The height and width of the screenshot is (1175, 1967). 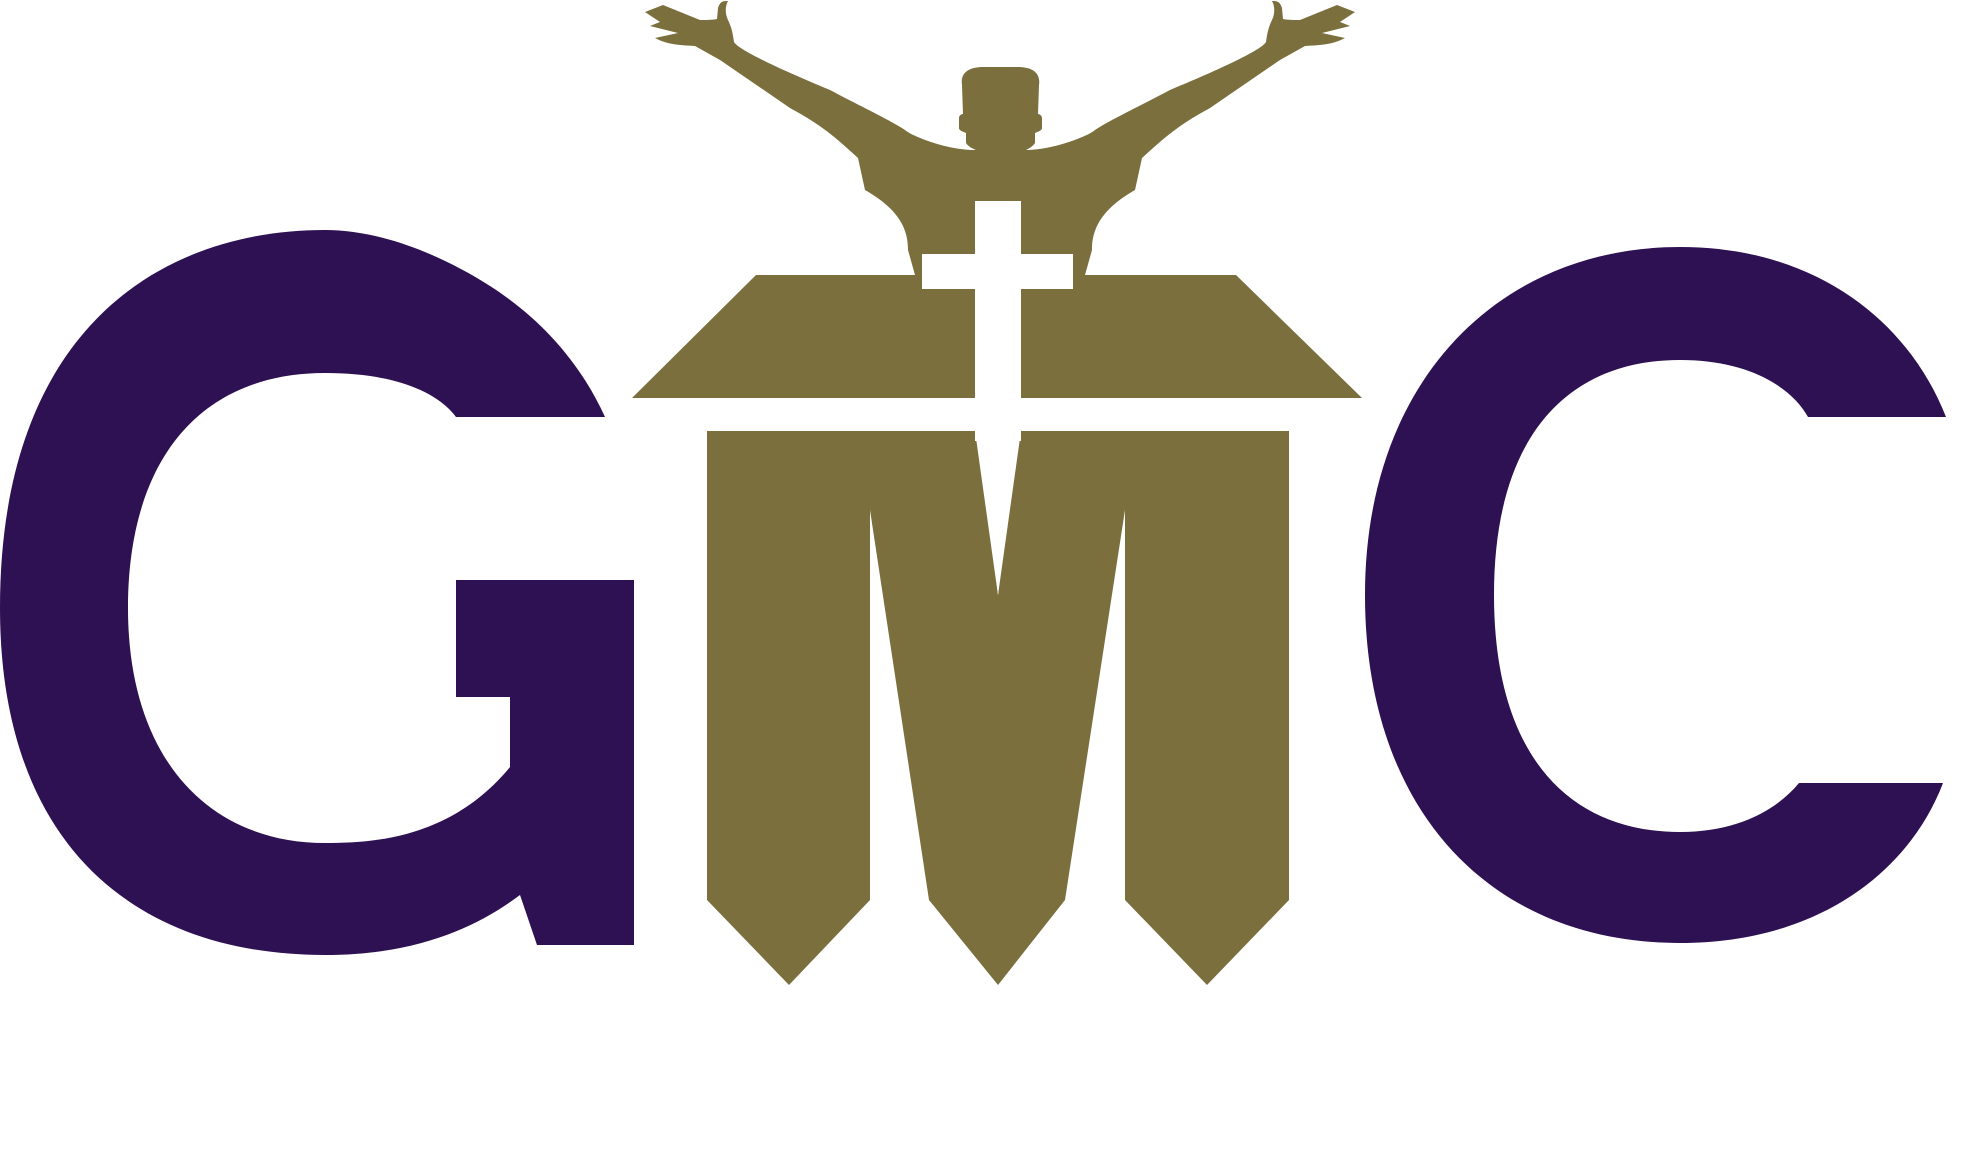 I want to click on cross-icon, so click(x=997, y=398).